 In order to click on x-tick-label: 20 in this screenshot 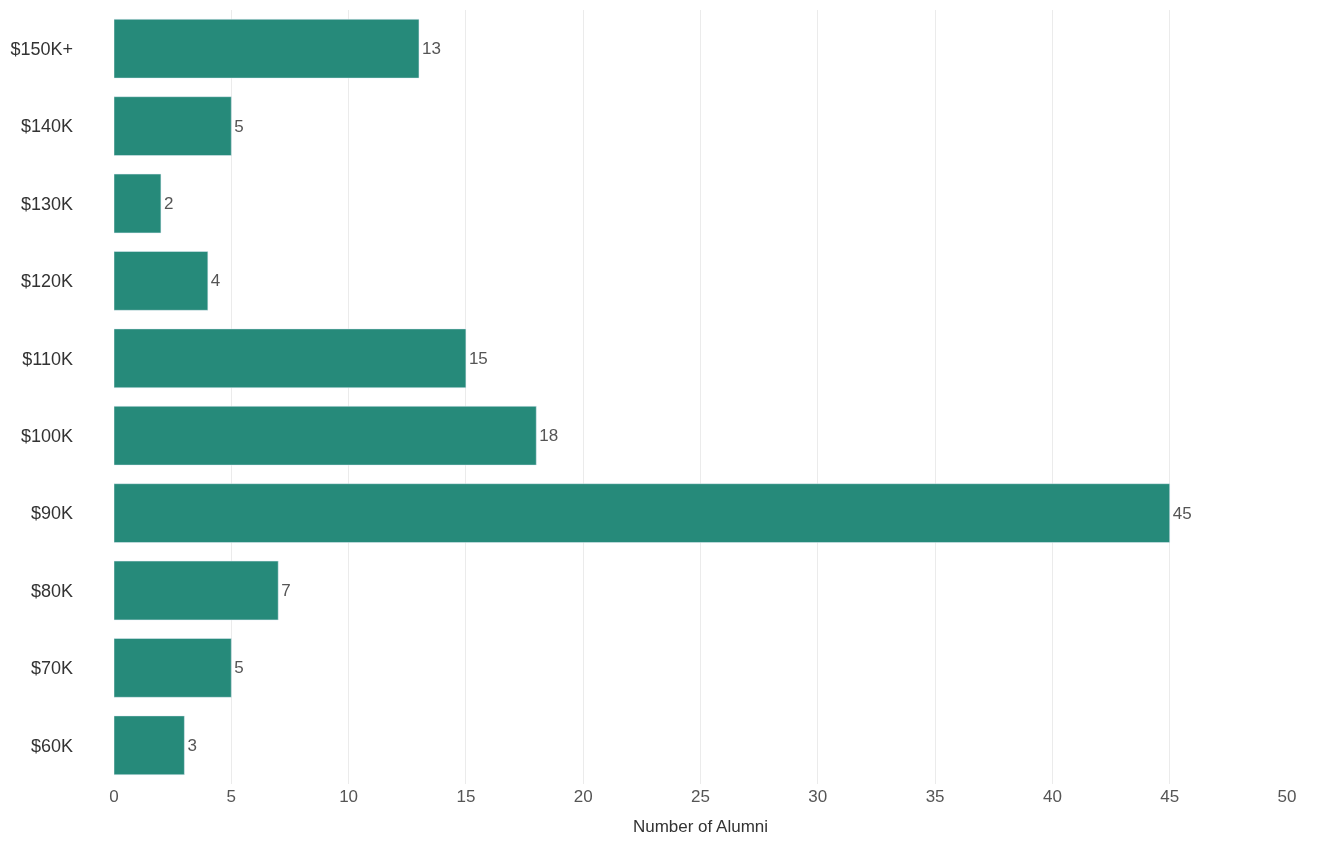, I will do `click(583, 796)`.